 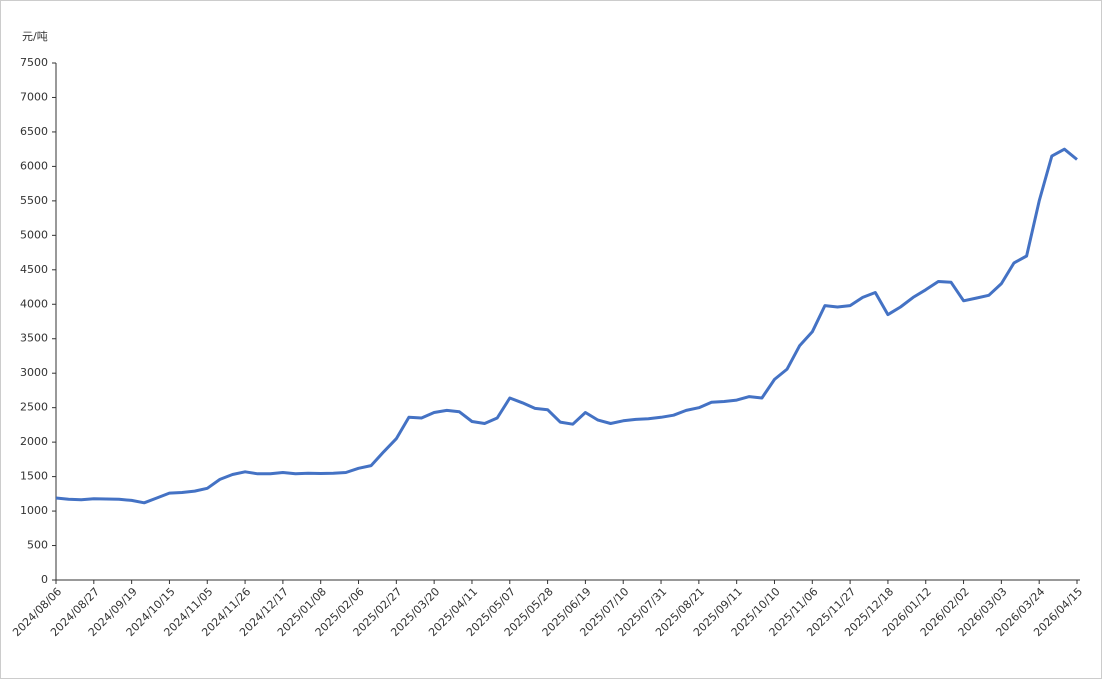 I want to click on y-tick-label: 3500, so click(x=34, y=338).